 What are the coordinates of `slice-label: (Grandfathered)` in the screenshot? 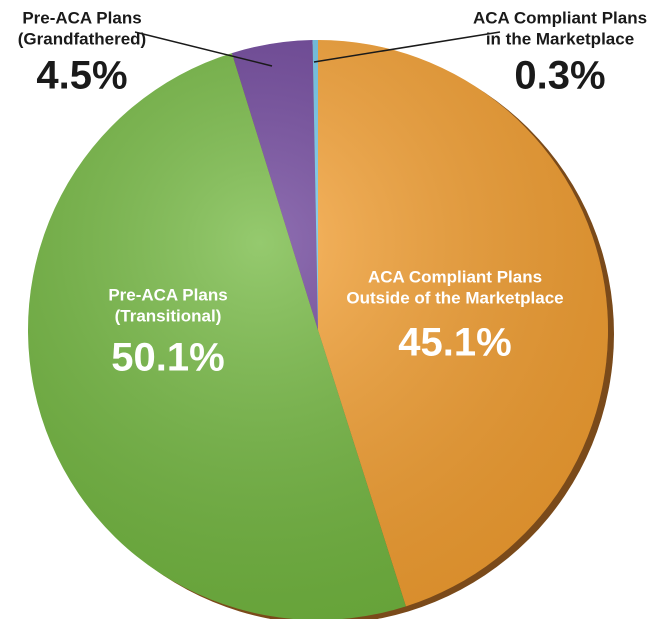 It's located at (82, 38).